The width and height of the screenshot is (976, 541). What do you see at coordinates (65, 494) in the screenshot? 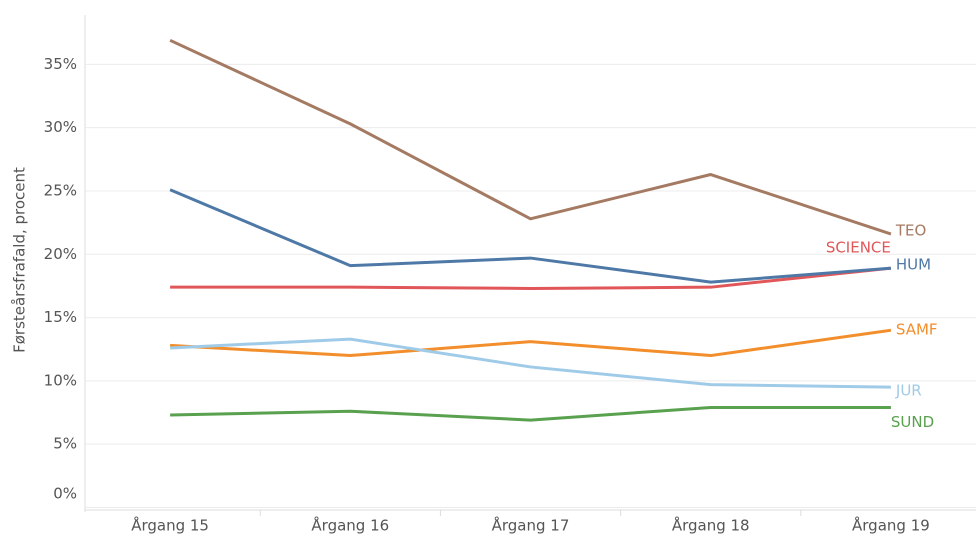
I see `y-tick-label: 0%` at bounding box center [65, 494].